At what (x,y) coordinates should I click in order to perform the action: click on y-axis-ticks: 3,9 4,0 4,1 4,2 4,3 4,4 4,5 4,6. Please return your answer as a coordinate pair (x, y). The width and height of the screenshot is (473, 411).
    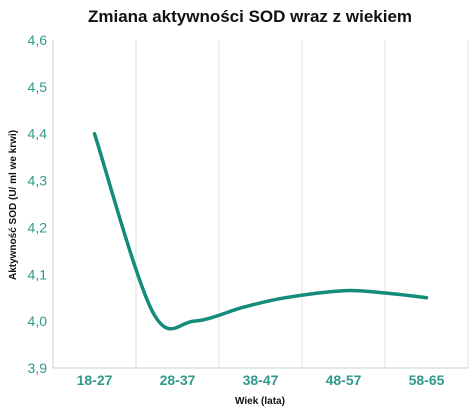
    Looking at the image, I should click on (38, 204).